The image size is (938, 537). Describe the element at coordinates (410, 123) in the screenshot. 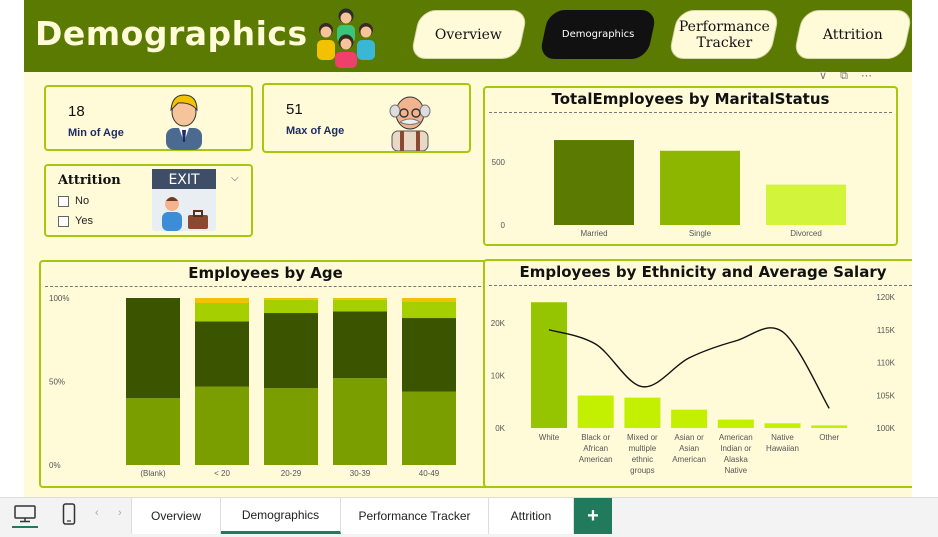

I see `old-man-icon` at that location.